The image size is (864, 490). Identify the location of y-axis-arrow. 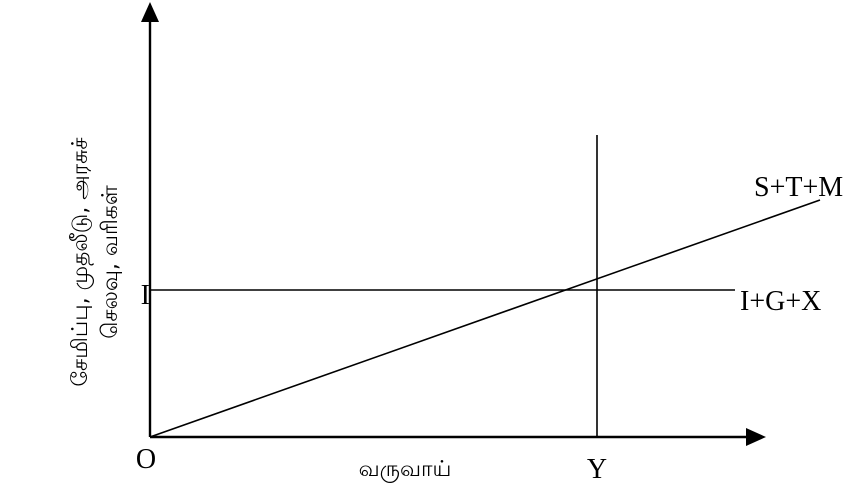
(150, 12).